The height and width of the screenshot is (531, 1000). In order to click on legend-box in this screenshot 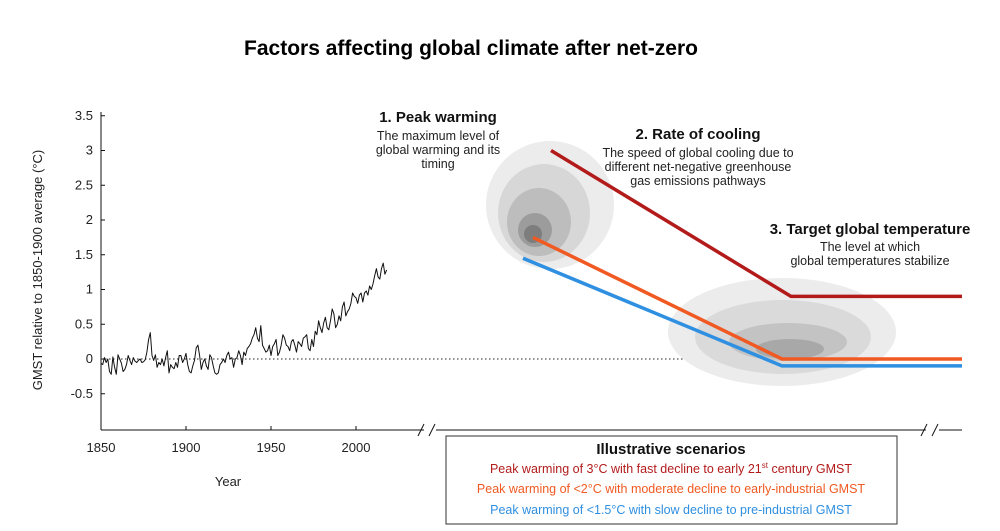, I will do `click(671, 480)`.